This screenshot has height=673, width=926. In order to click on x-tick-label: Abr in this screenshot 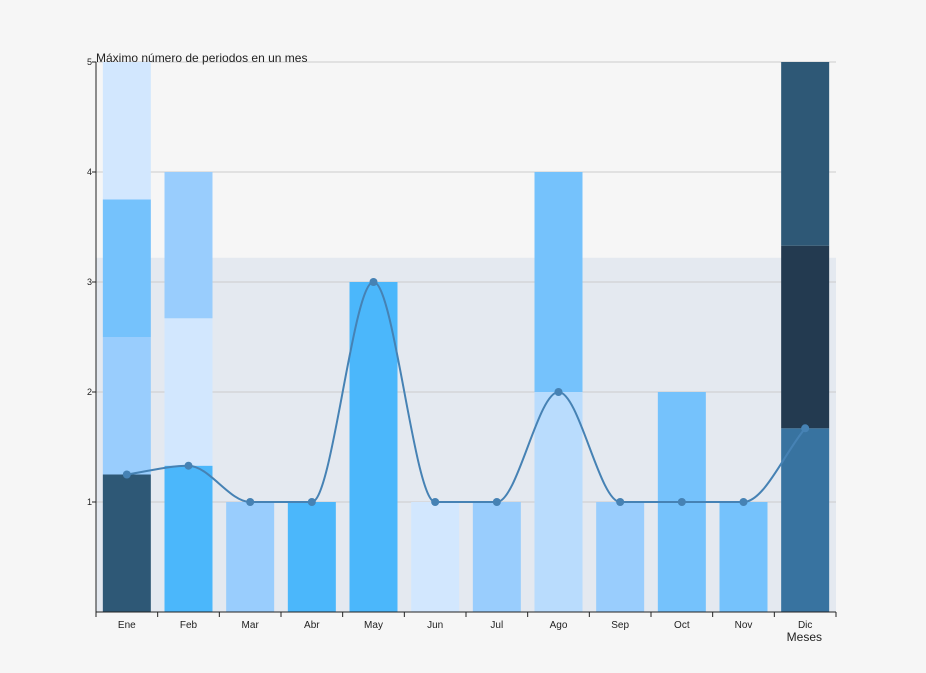, I will do `click(312, 625)`.